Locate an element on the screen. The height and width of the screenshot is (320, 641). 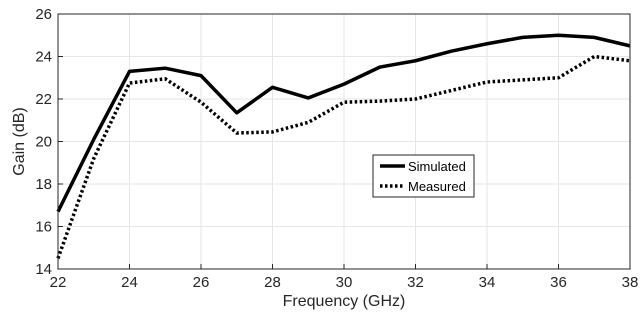
x-tick-label: 22 is located at coordinates (58, 282).